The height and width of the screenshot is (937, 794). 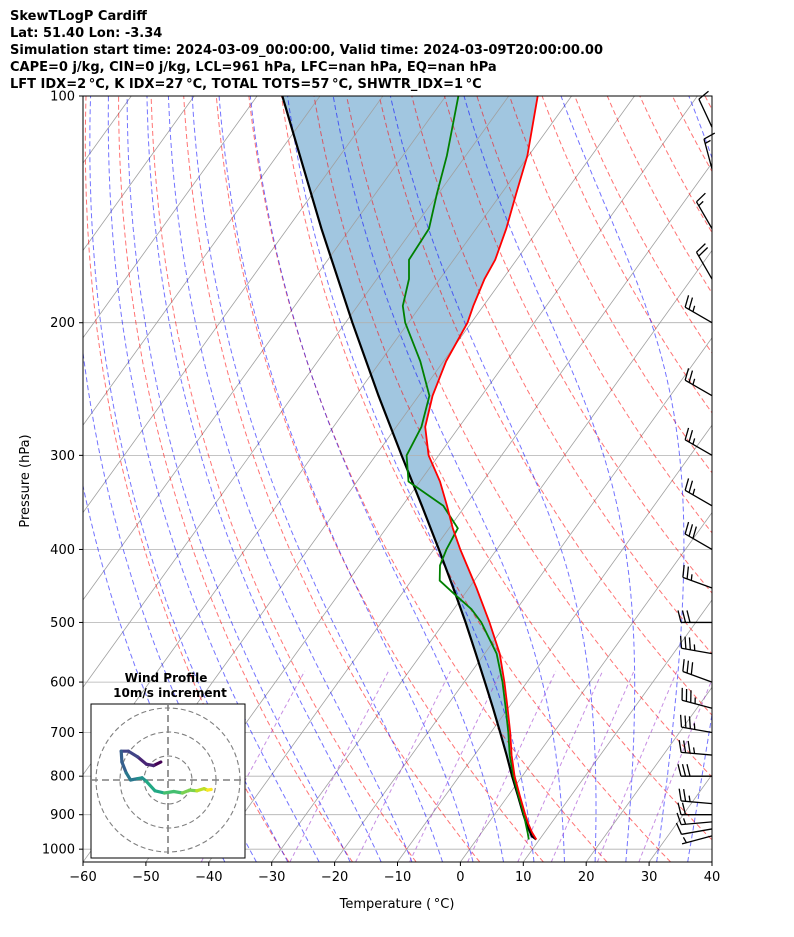 What do you see at coordinates (339, 766) in the screenshot?
I see `mixing-ratio-0.4` at bounding box center [339, 766].